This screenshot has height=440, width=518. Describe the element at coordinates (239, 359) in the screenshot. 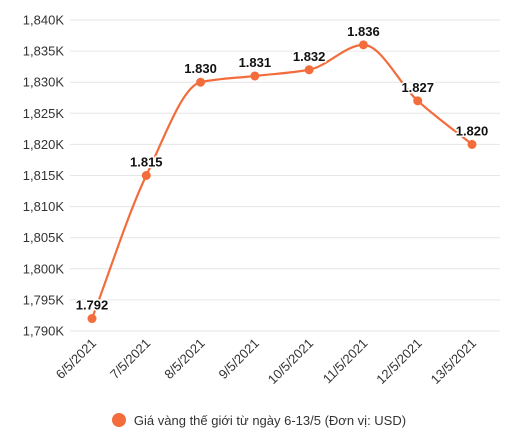

I see `x-tick-label: 9/5/2021` at that location.